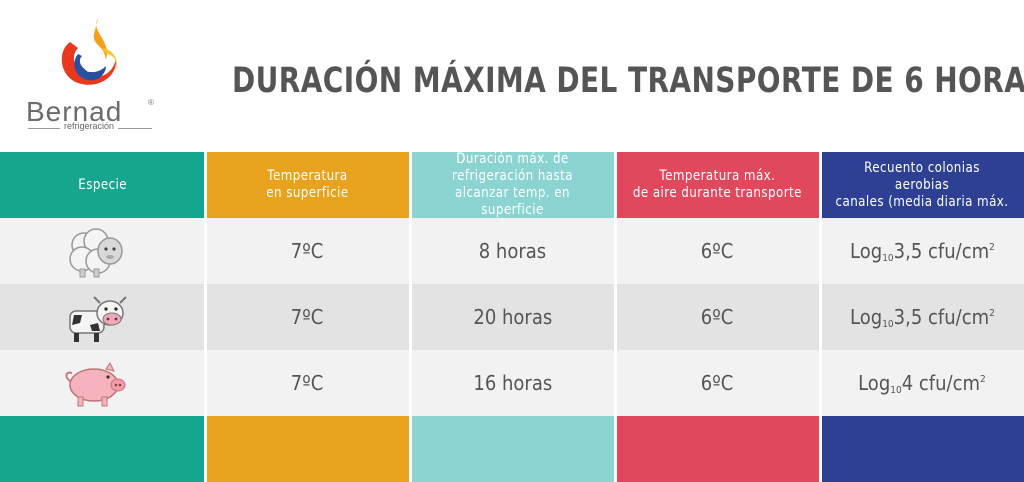  What do you see at coordinates (96, 253) in the screenshot?
I see `sheep-icon` at bounding box center [96, 253].